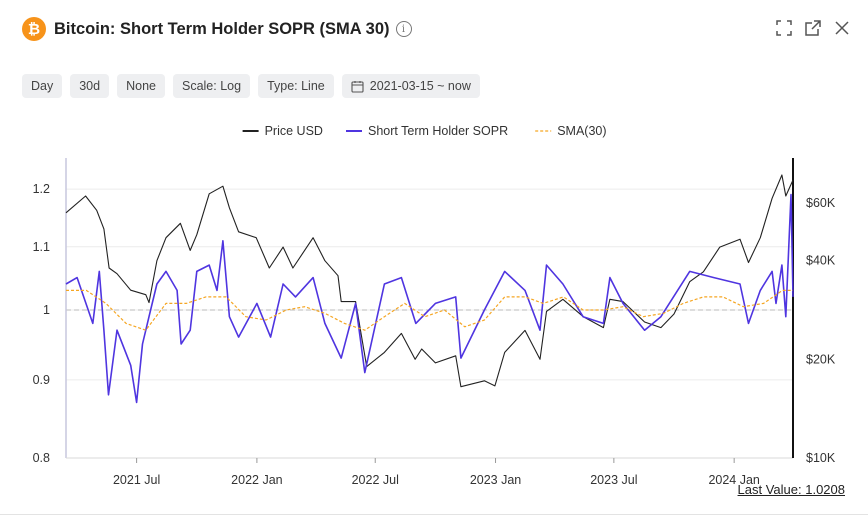 The image size is (868, 522). Describe the element at coordinates (34, 29) in the screenshot. I see `bitcoin-logo-icon: ₿` at that location.